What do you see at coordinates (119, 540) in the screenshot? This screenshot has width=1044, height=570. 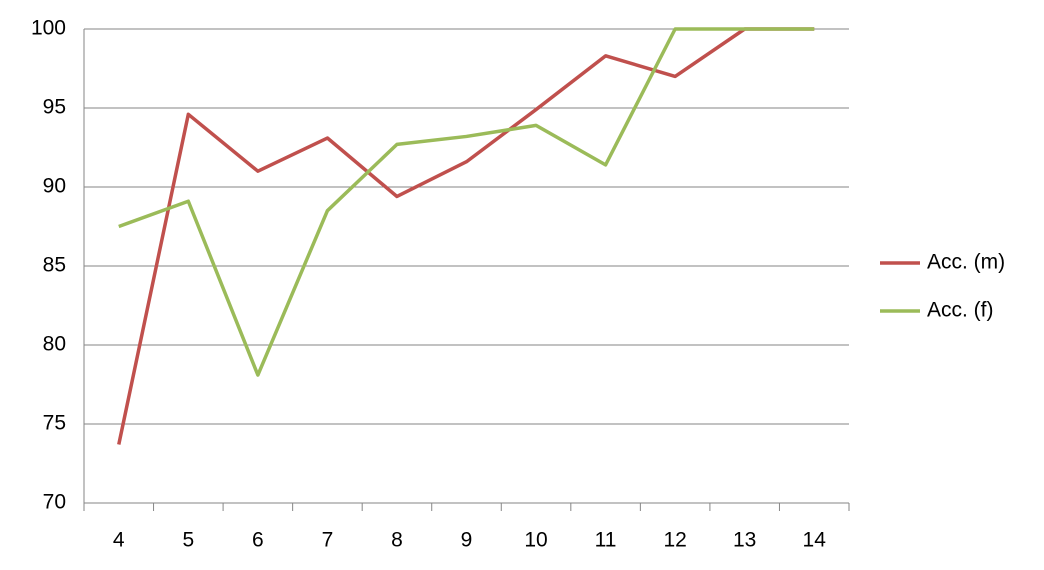 I see `x-tick-label: 4` at bounding box center [119, 540].